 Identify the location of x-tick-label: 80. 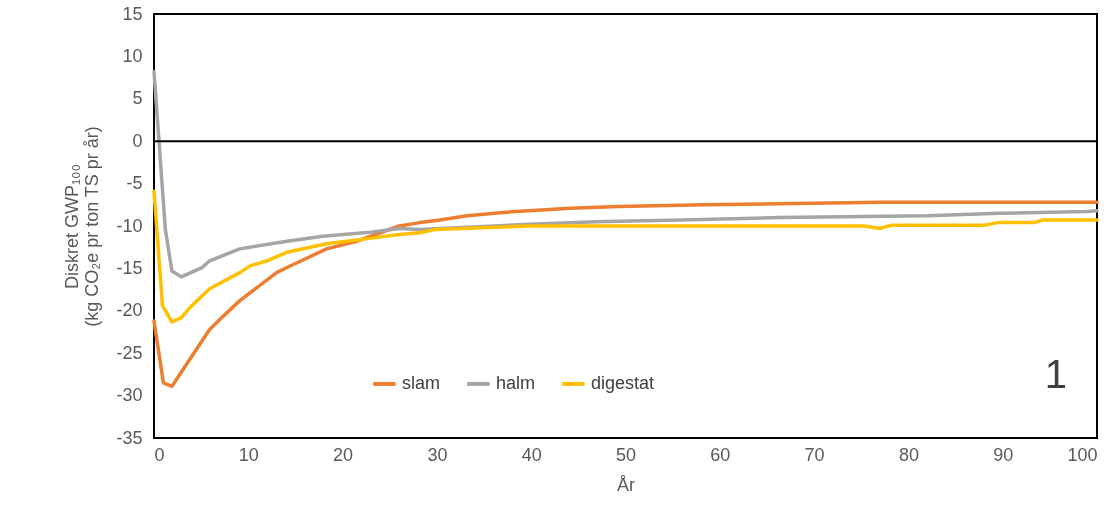
(908, 454).